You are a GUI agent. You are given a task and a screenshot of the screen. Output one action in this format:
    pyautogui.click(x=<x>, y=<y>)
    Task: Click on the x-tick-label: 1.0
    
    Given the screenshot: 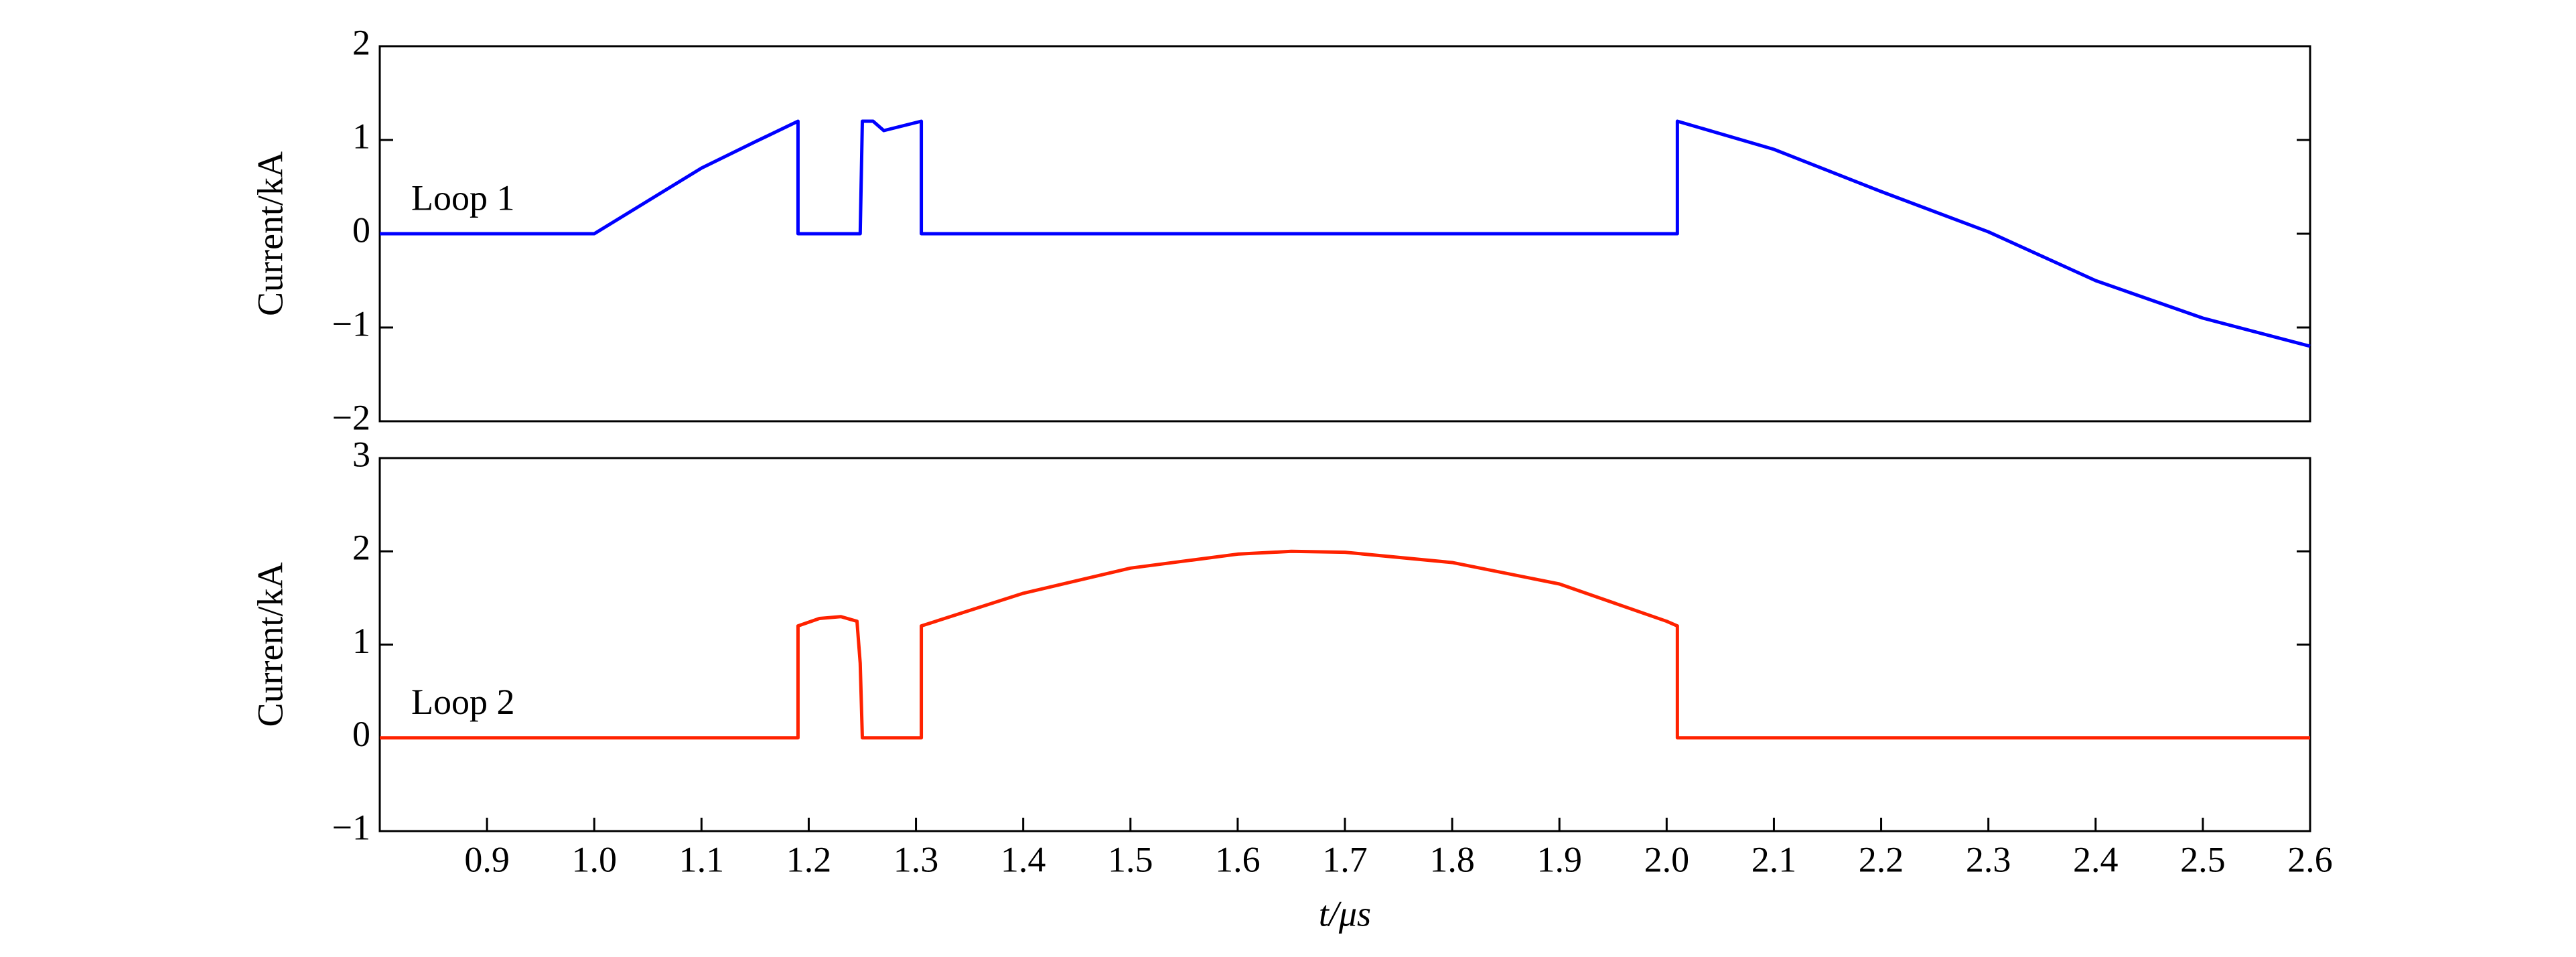 What is the action you would take?
    pyautogui.click(x=594, y=859)
    